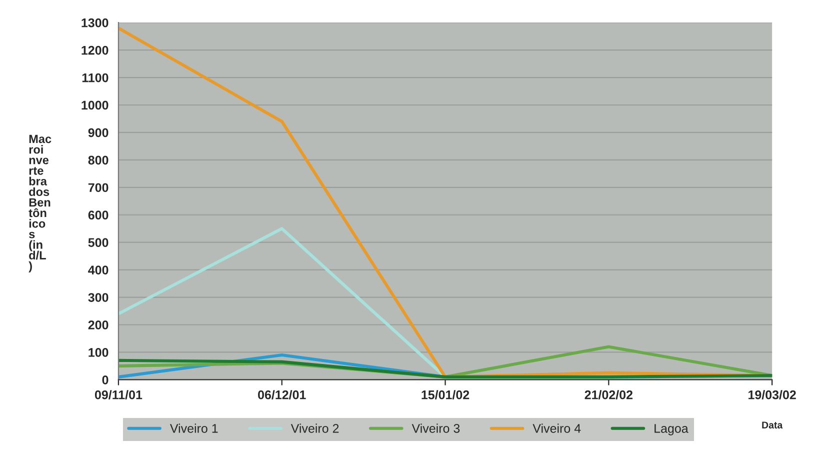 This screenshot has width=817, height=452. What do you see at coordinates (40, 203) in the screenshot?
I see `text: Macroinvertebrados Bentônicos (ind/L)` at bounding box center [40, 203].